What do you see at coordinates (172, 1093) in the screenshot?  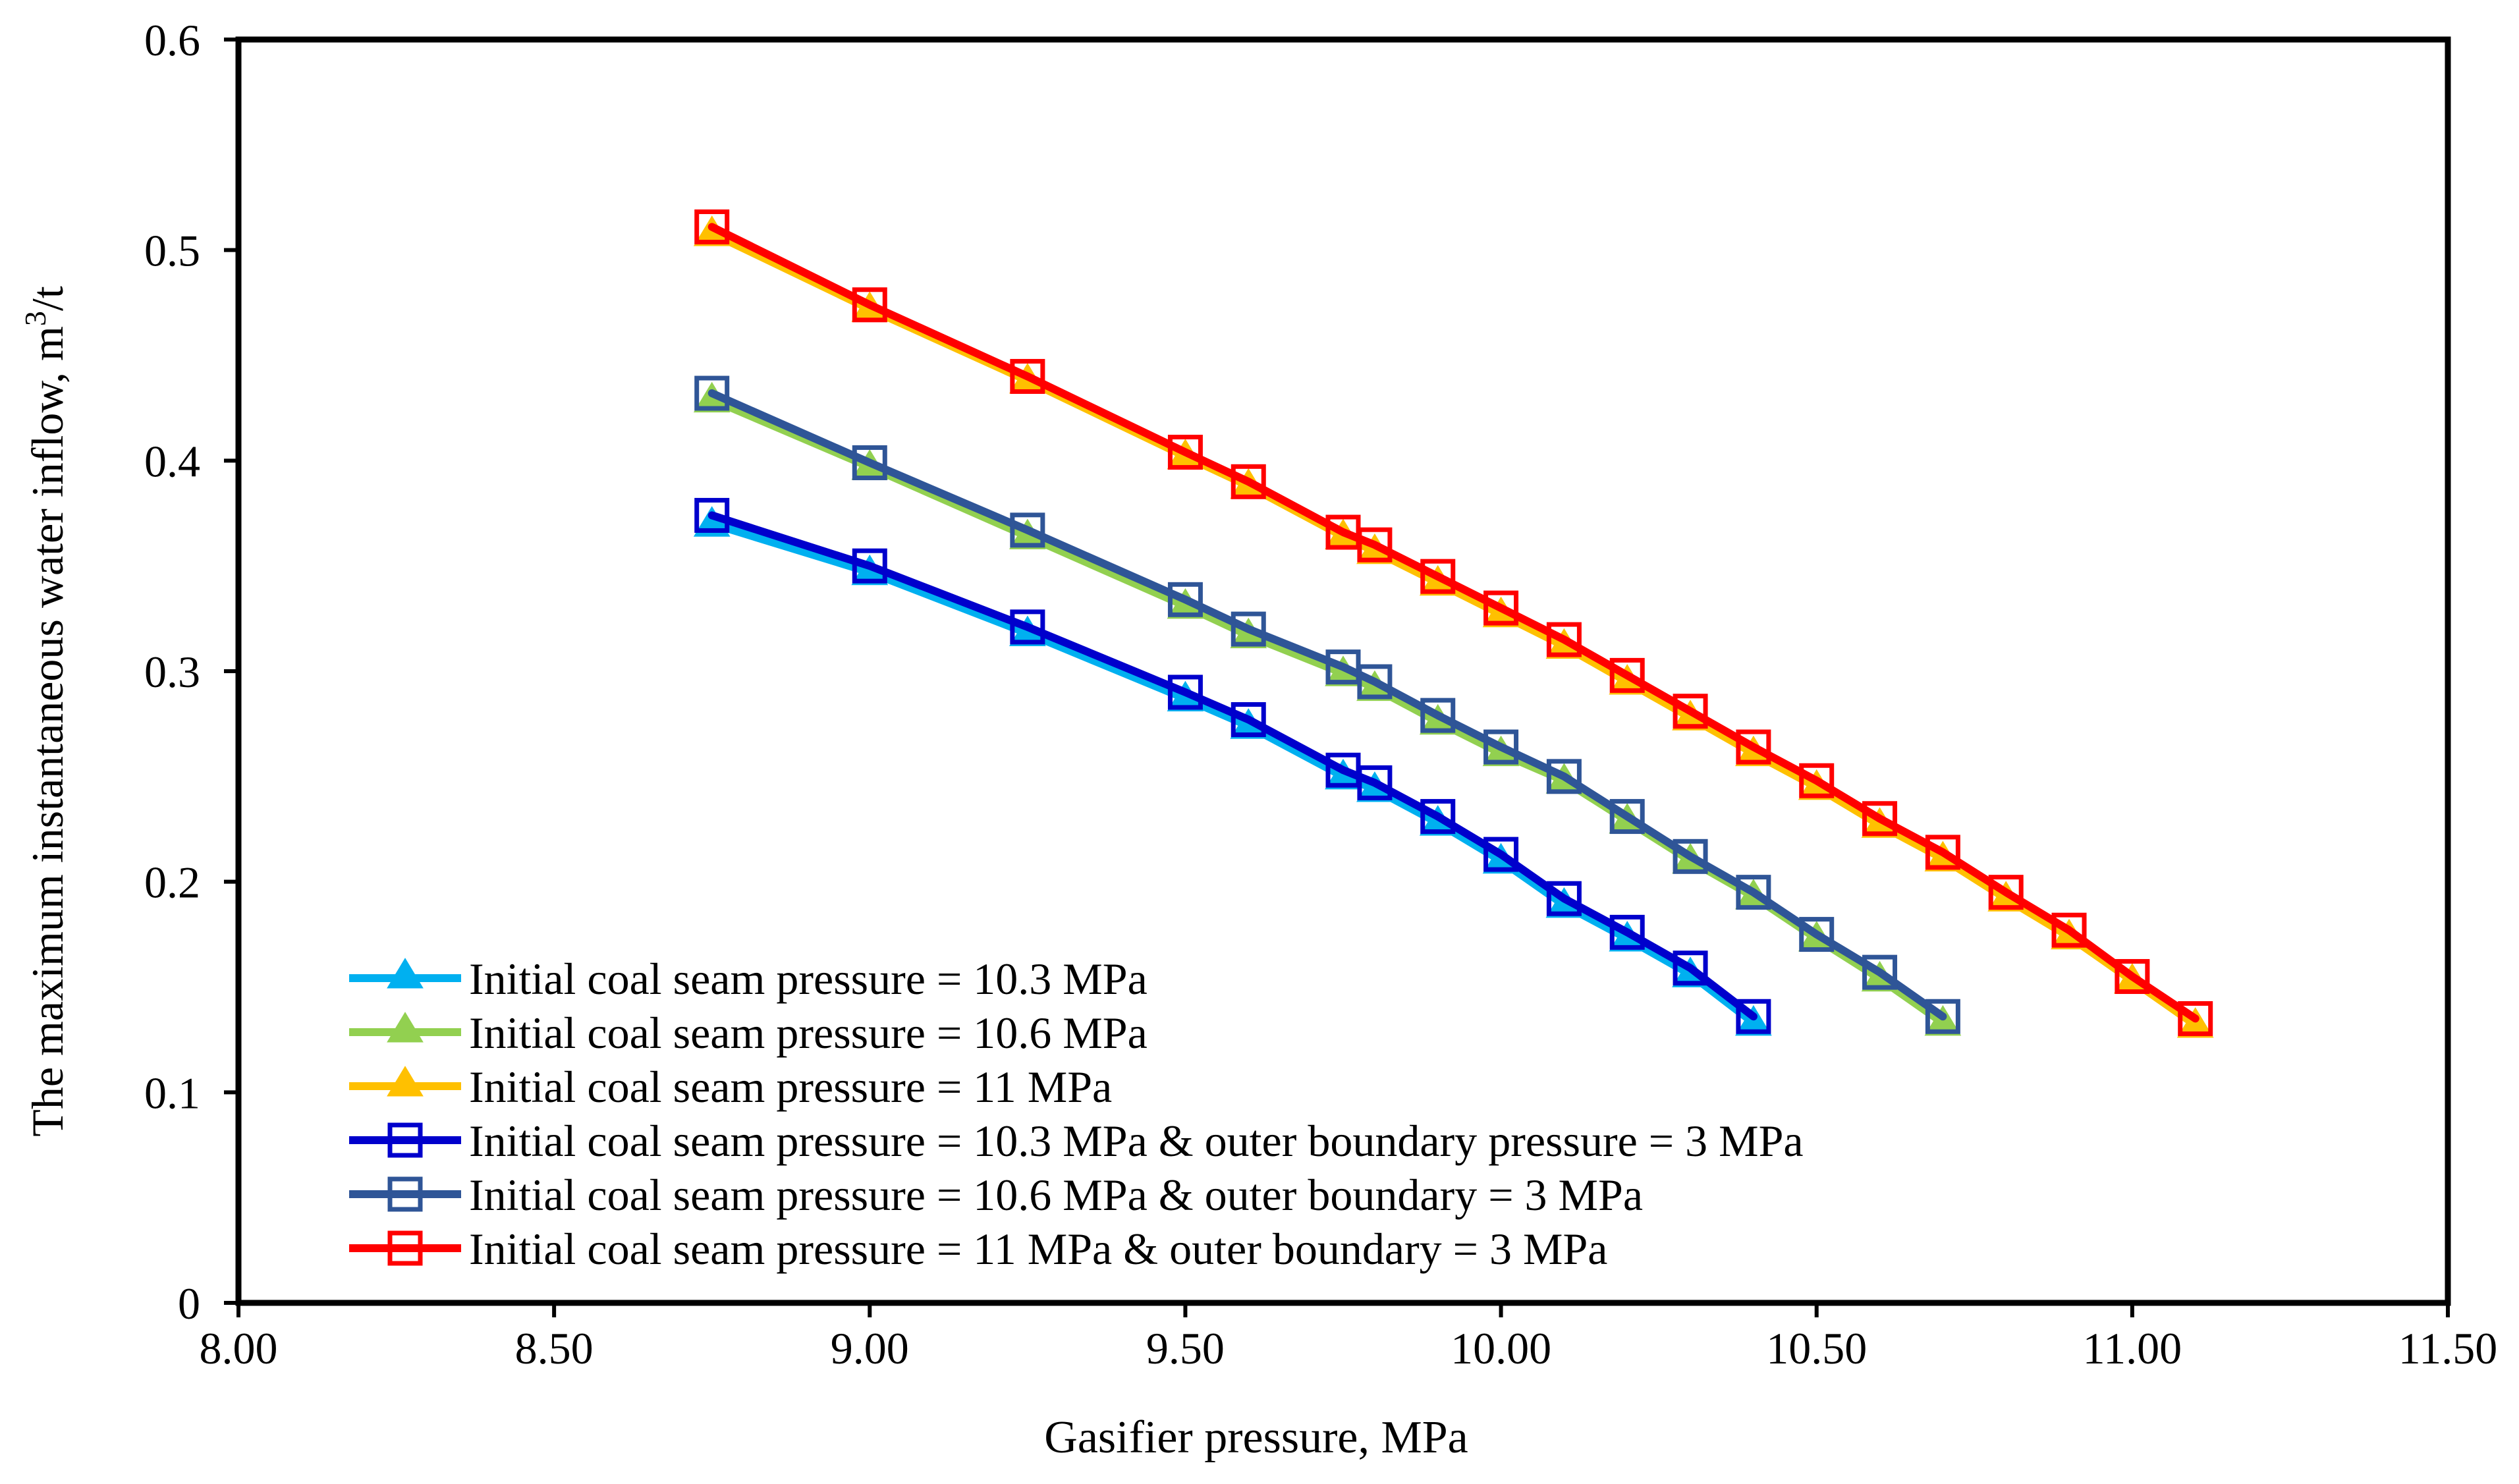 I see `y-tick-label: 0.1` at bounding box center [172, 1093].